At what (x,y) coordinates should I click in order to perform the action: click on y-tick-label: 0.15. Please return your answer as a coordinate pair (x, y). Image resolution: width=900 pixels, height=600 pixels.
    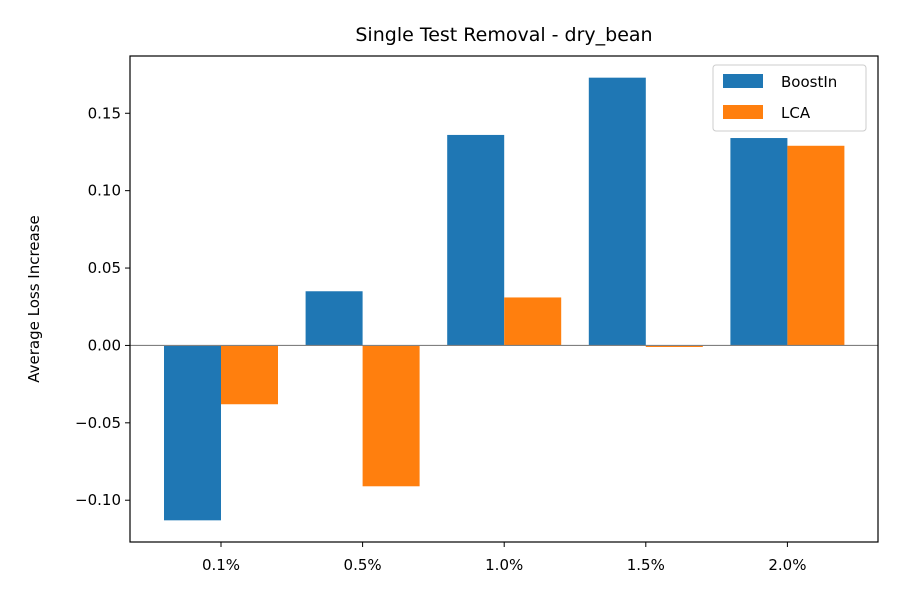
    Looking at the image, I should click on (104, 113).